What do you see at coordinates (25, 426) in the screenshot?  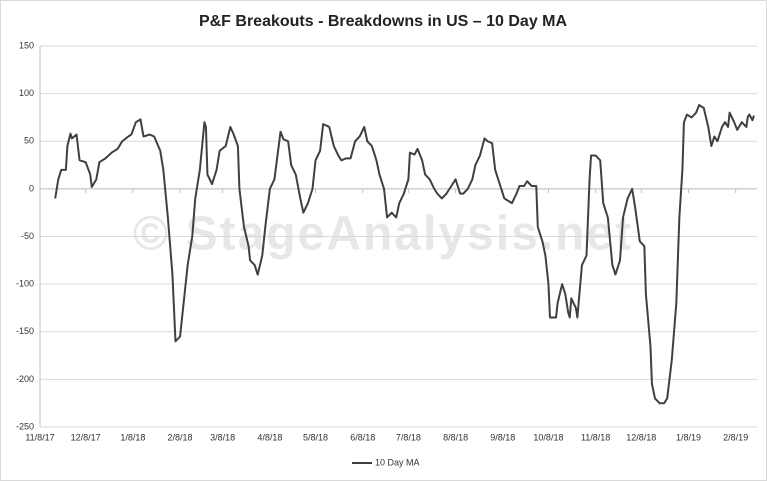 I see `y-tick-label: -250` at bounding box center [25, 426].